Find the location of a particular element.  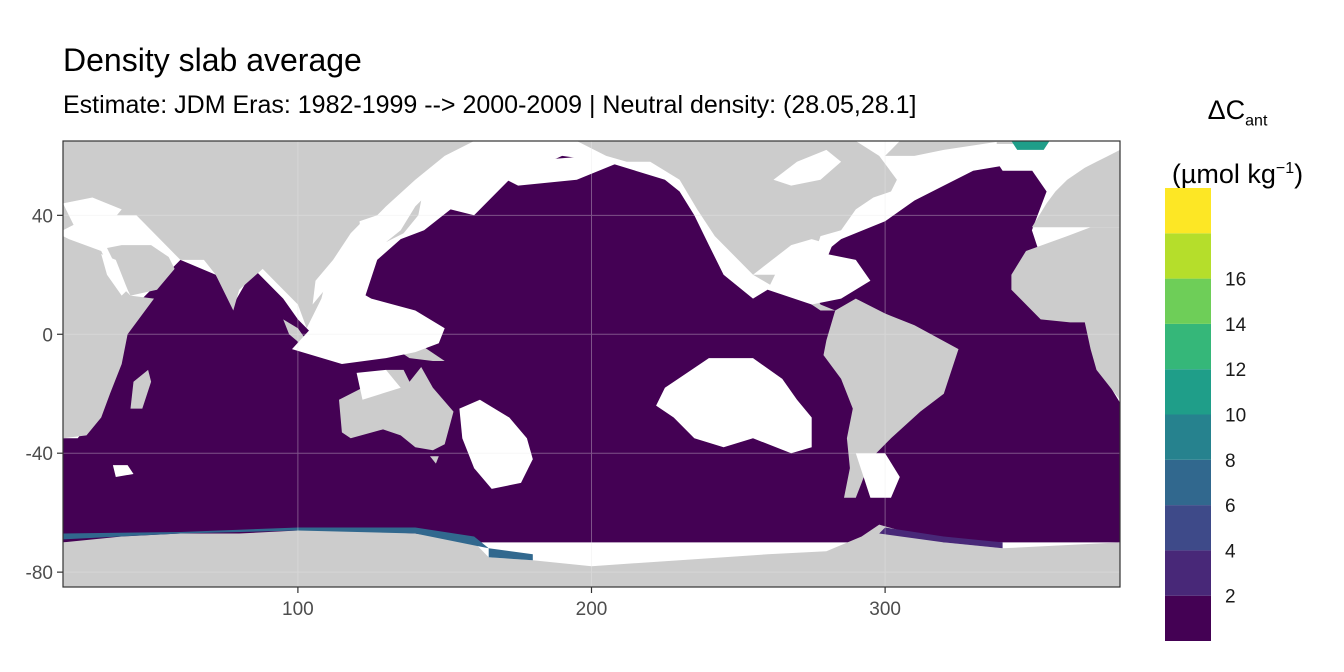

legend-label: 16 is located at coordinates (1235, 280).